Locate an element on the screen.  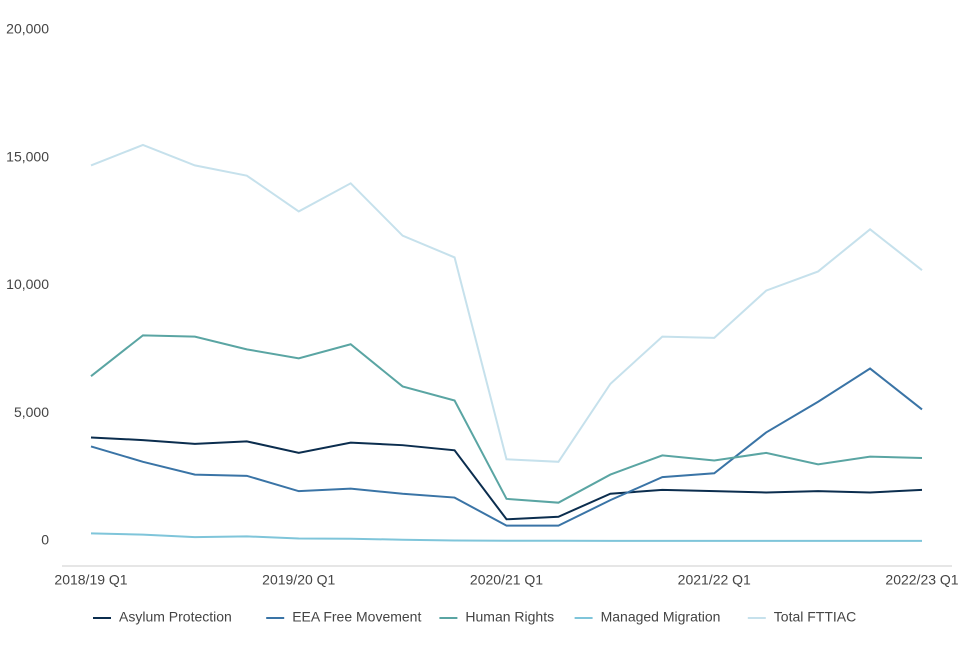
y-tick-label: 15,000 is located at coordinates (27, 156).